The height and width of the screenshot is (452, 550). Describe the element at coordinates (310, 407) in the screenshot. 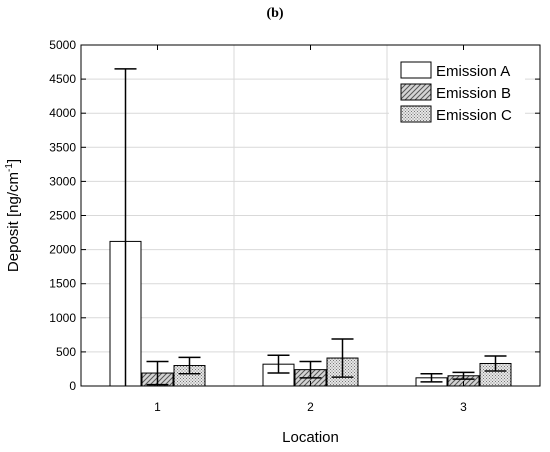

I see `x-tick-label: 2` at that location.